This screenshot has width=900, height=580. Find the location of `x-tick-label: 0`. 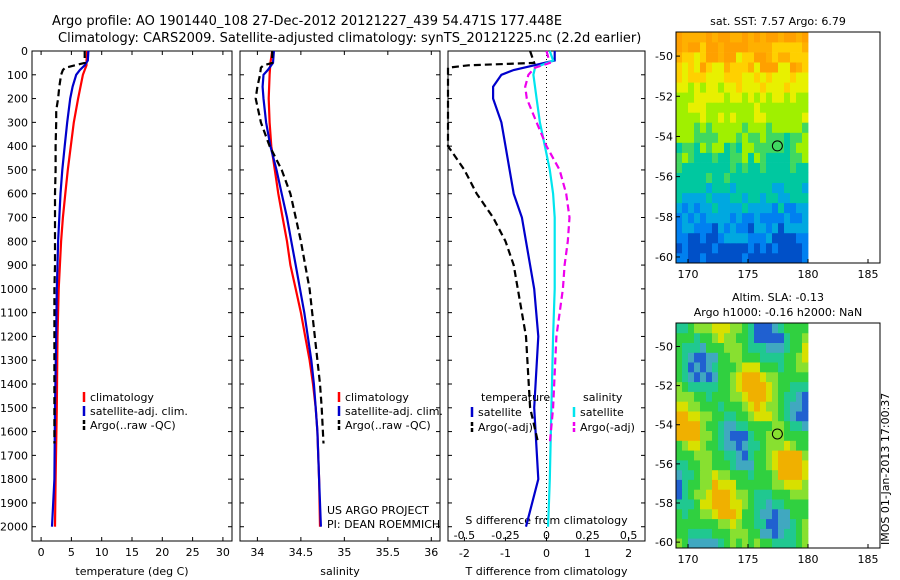

x-tick-label: 0 is located at coordinates (41, 552).